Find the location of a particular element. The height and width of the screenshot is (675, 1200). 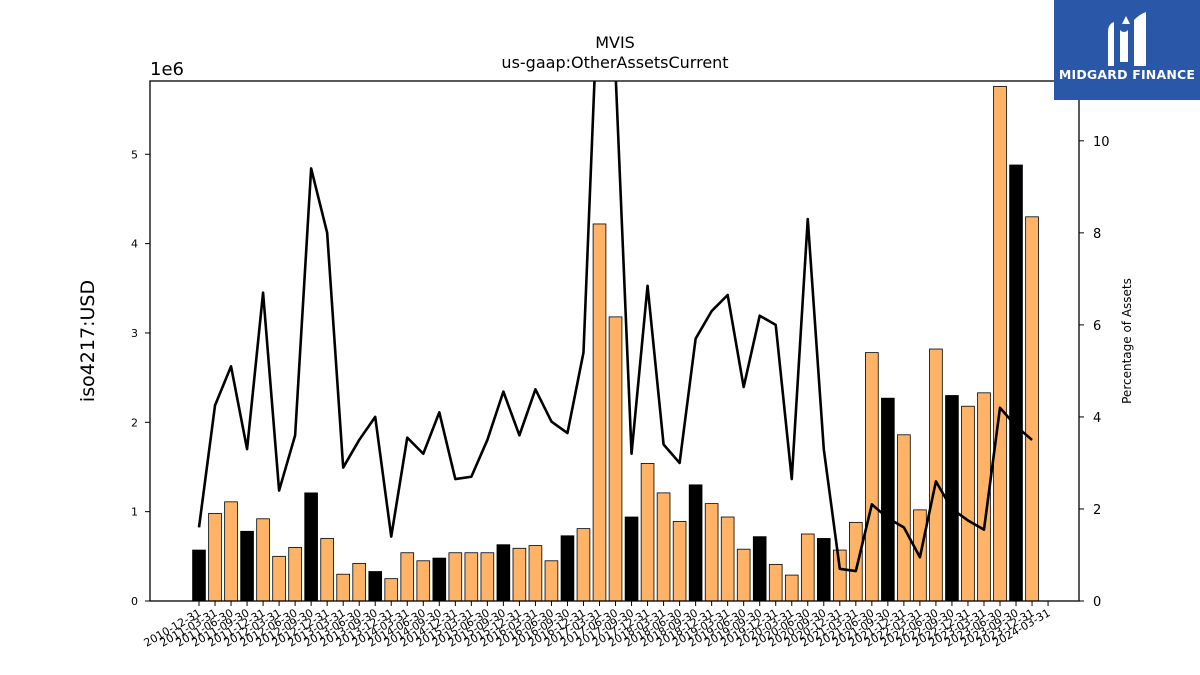

y-tick-label: 5 is located at coordinates (134, 154).